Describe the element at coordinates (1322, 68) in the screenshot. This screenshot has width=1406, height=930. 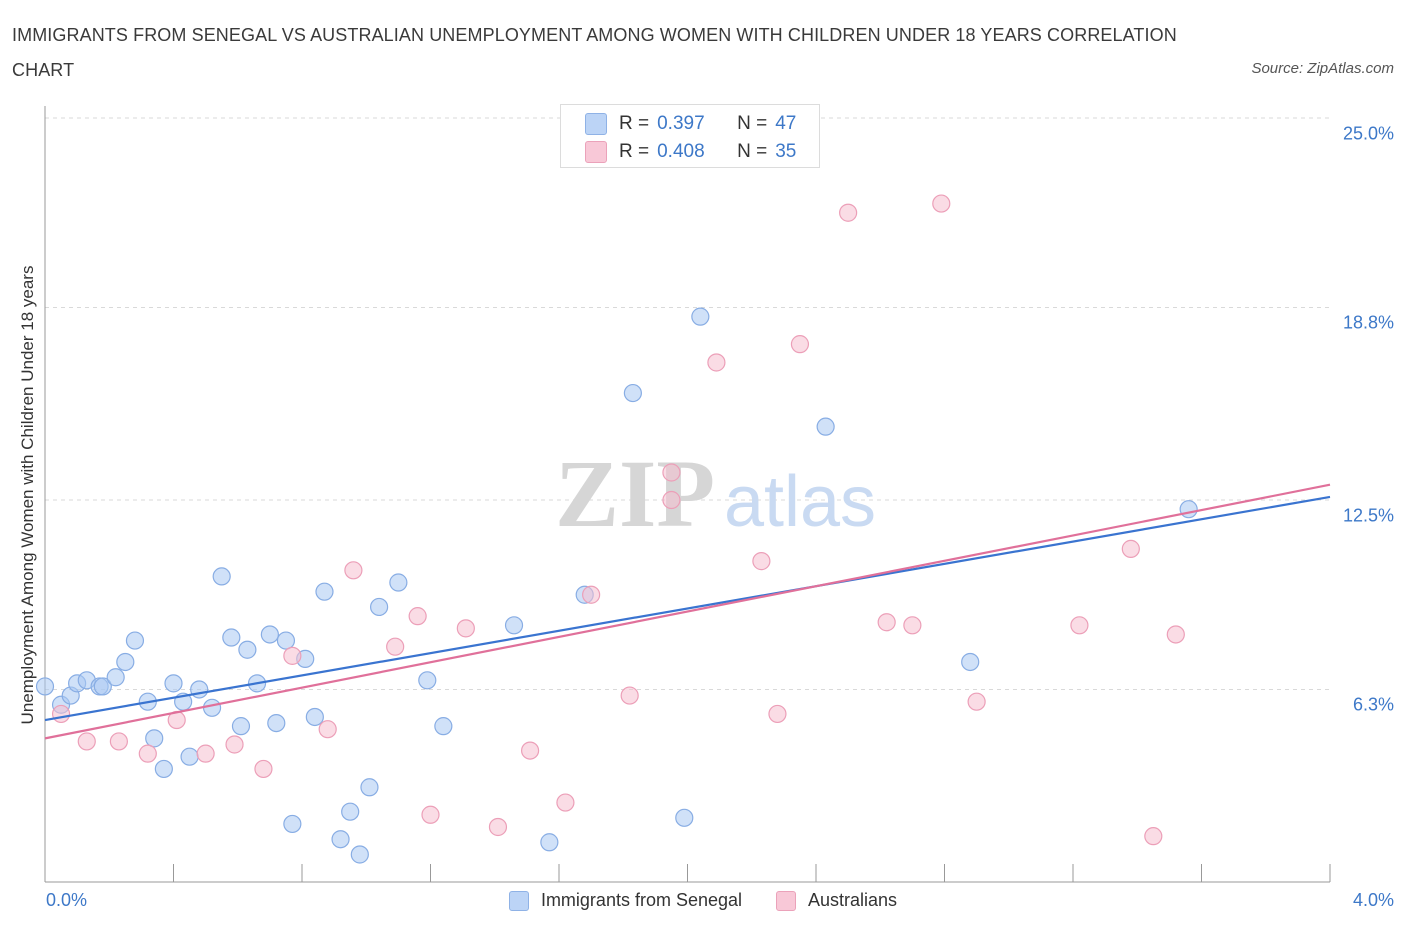
I see `chart-source: Source: ZipAtlas.com` at that location.